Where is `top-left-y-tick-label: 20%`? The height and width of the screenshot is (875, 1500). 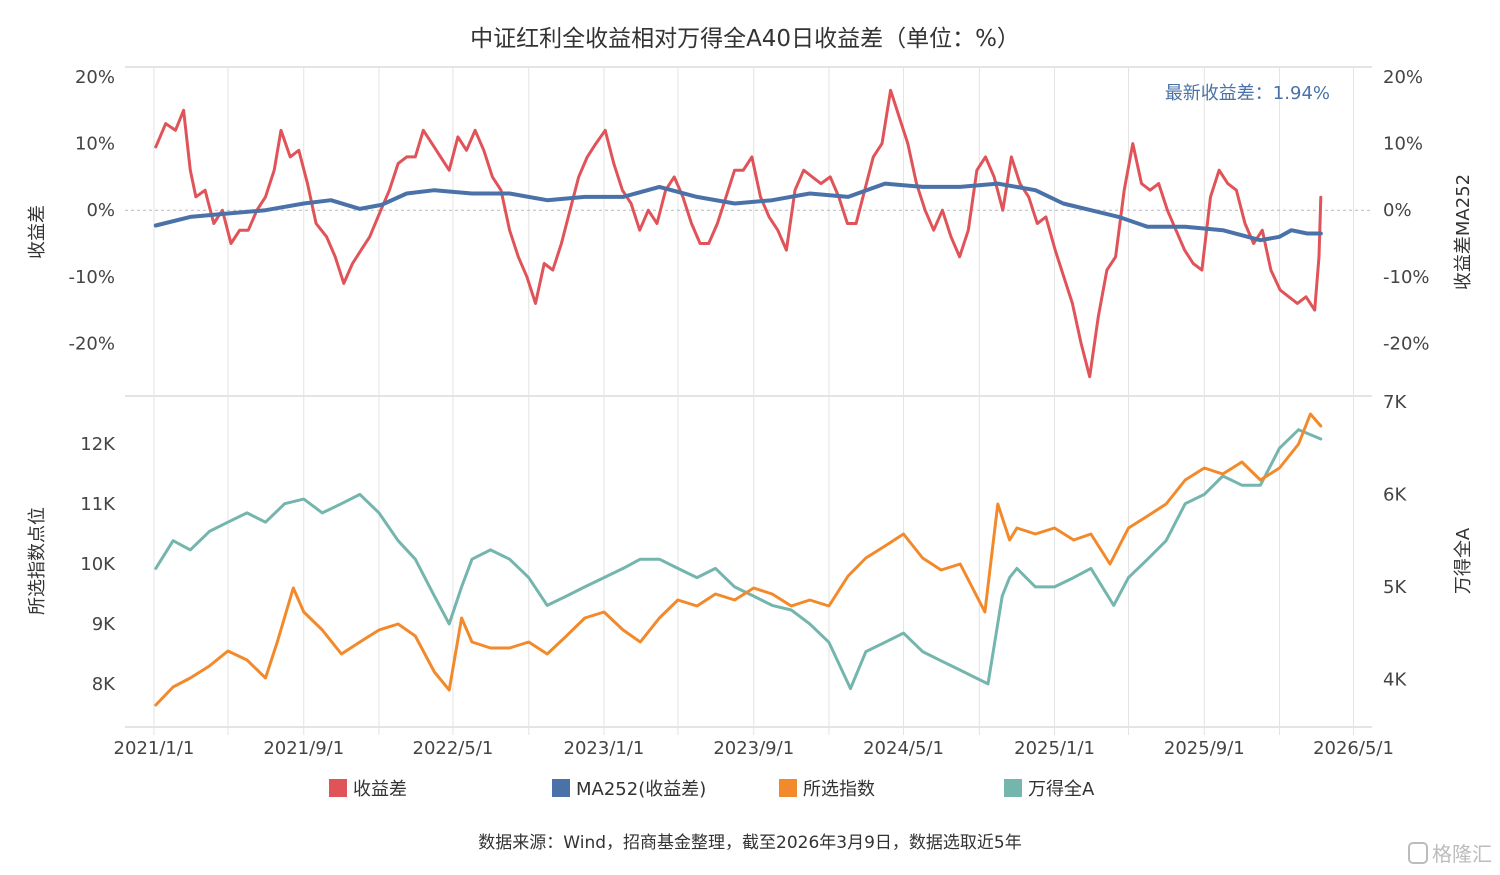 top-left-y-tick-label: 20% is located at coordinates (95, 77).